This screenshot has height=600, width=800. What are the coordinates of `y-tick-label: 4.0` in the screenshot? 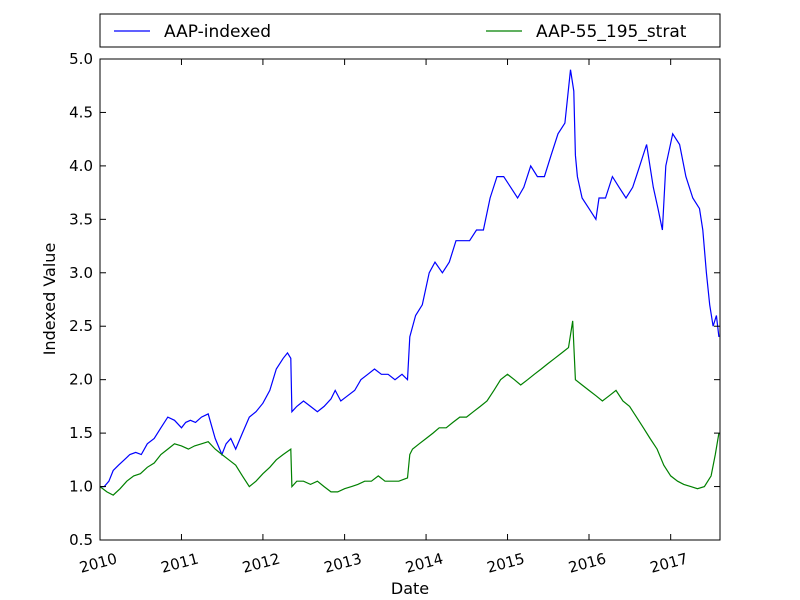 It's located at (81, 166).